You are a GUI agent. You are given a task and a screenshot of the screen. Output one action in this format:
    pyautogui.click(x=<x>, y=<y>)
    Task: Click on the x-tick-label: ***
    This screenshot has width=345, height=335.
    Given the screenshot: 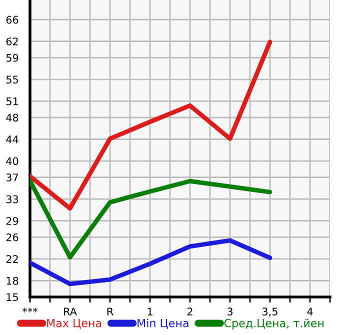 What is the action you would take?
    pyautogui.click(x=30, y=310)
    